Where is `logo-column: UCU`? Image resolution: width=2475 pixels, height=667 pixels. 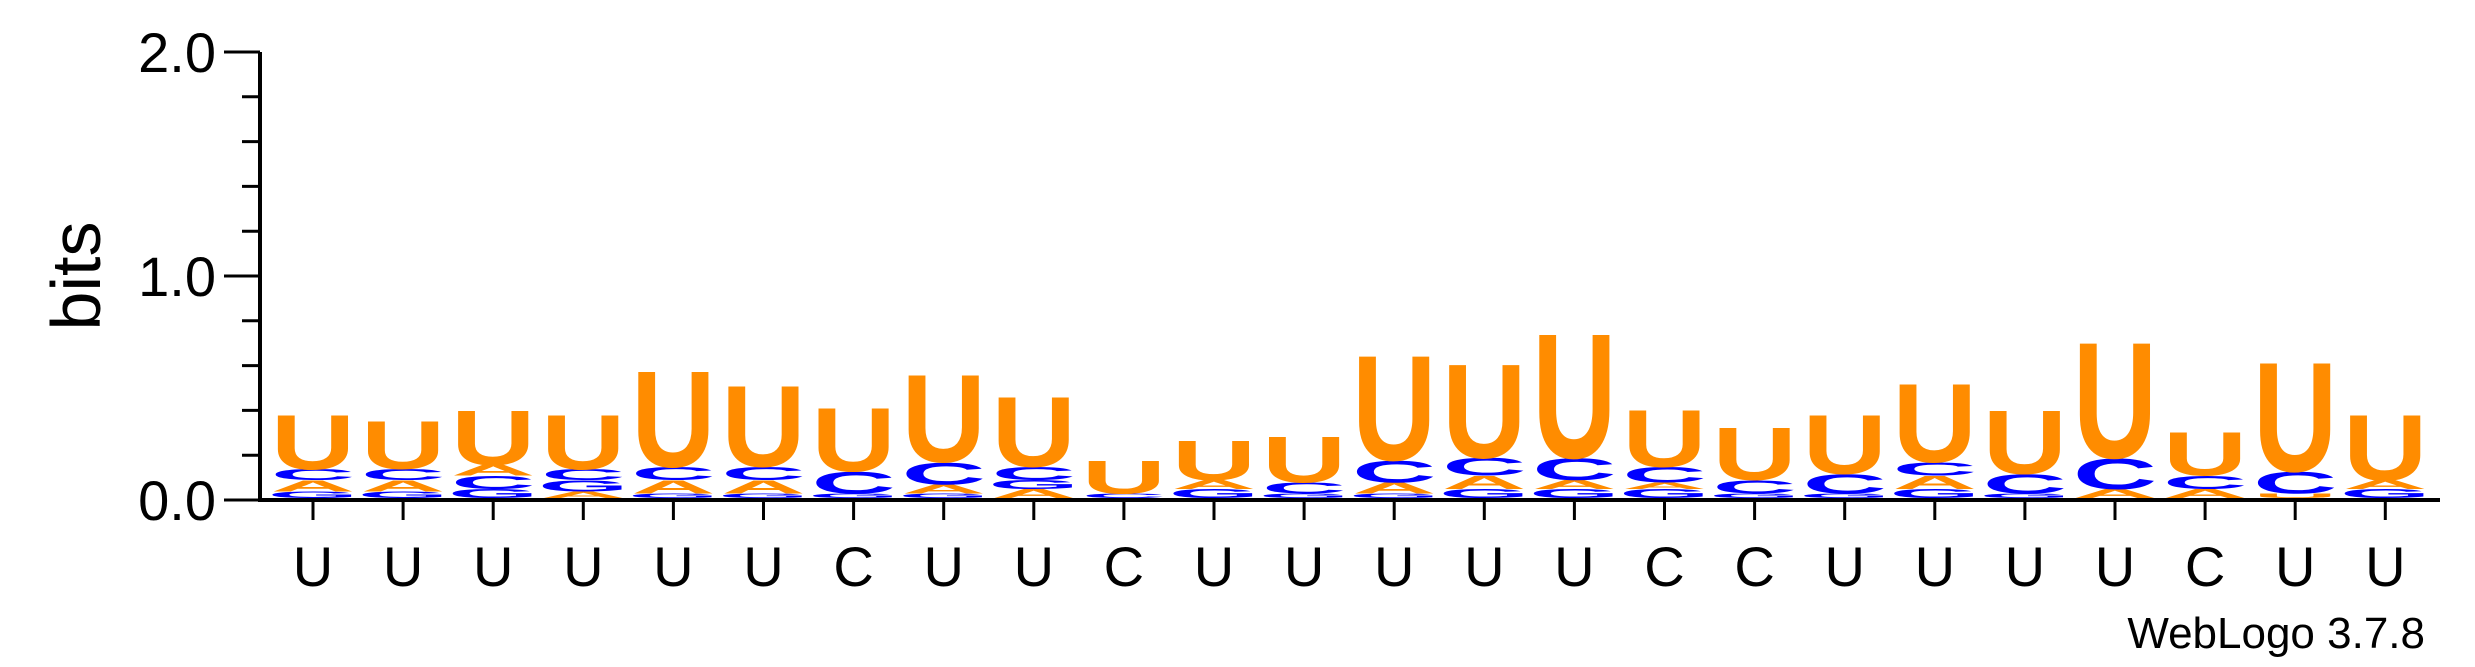 logo-column: UCU is located at coordinates (2295, 418).